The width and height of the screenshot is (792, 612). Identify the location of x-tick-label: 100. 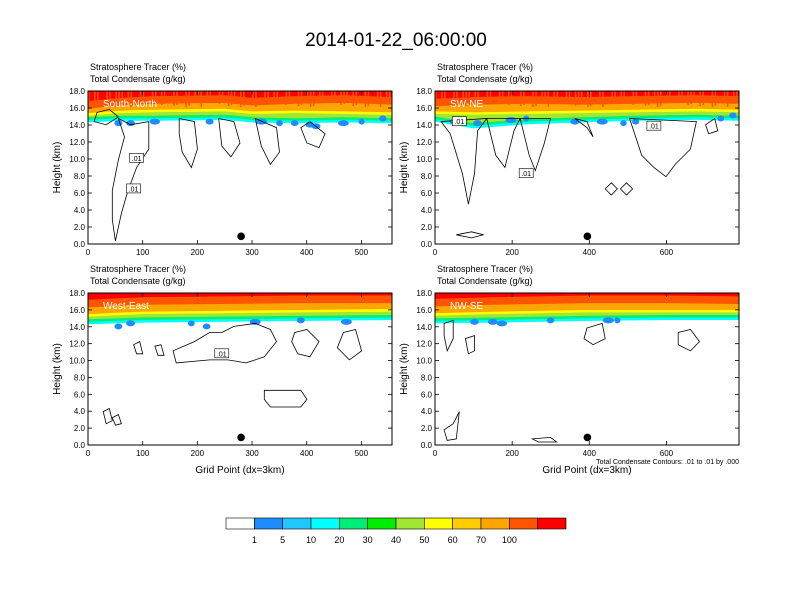
(143, 252).